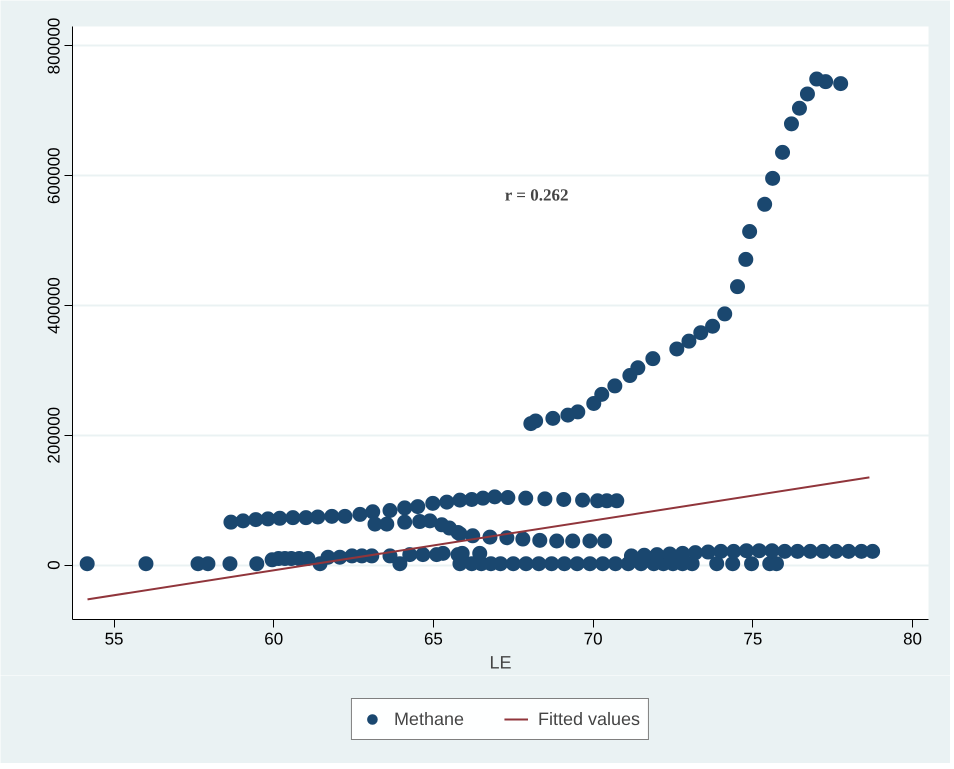 This screenshot has height=769, width=954. I want to click on x-tick-label: 80, so click(912, 639).